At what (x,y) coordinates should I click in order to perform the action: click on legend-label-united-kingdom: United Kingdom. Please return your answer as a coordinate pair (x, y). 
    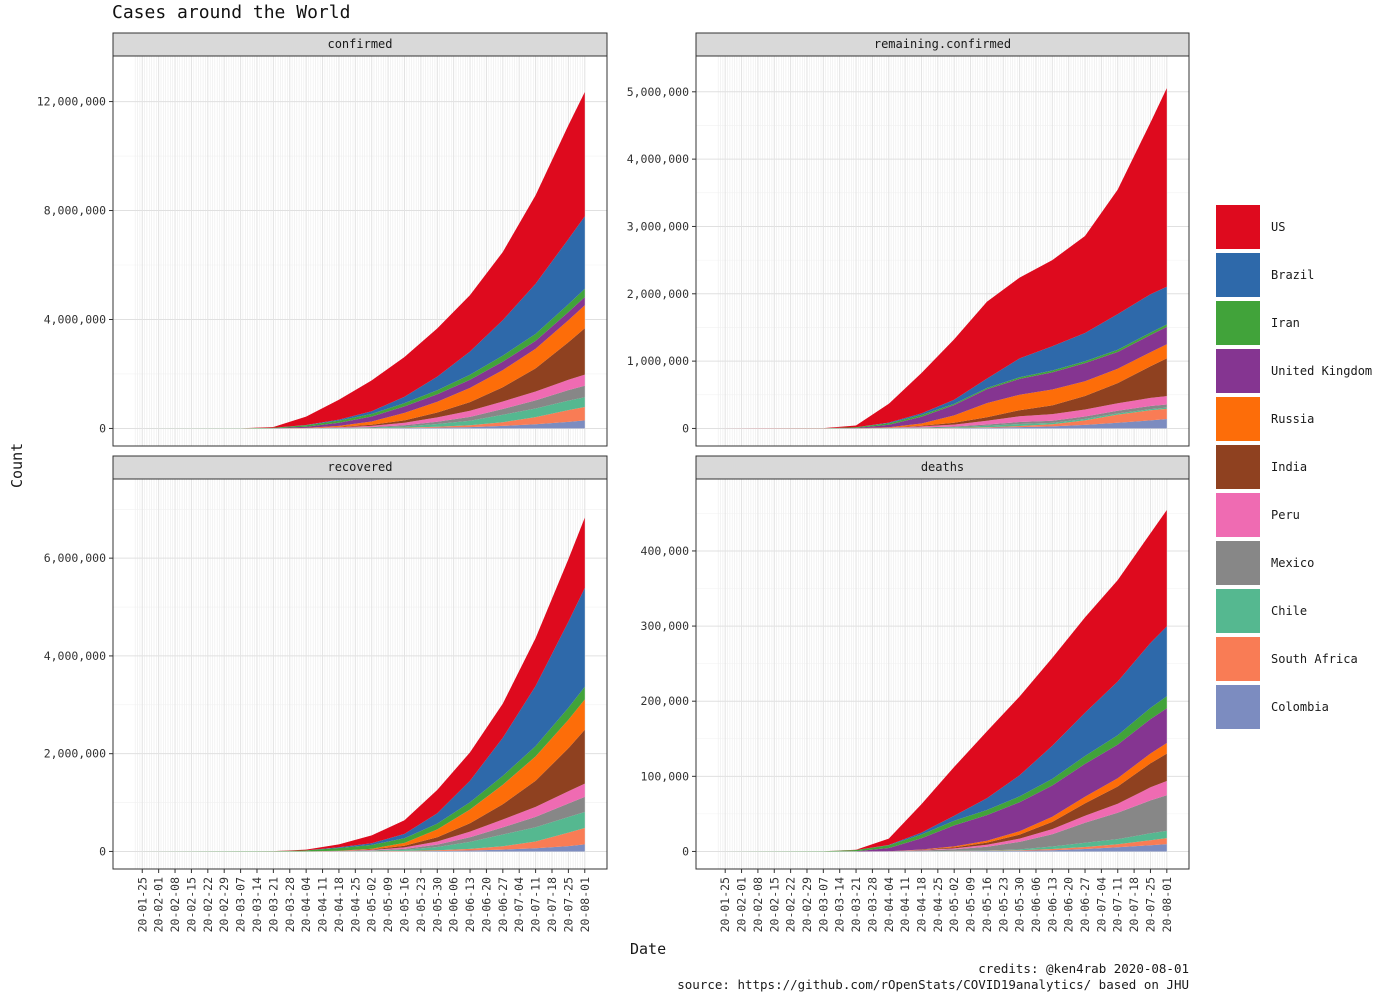
    Looking at the image, I should click on (1322, 371).